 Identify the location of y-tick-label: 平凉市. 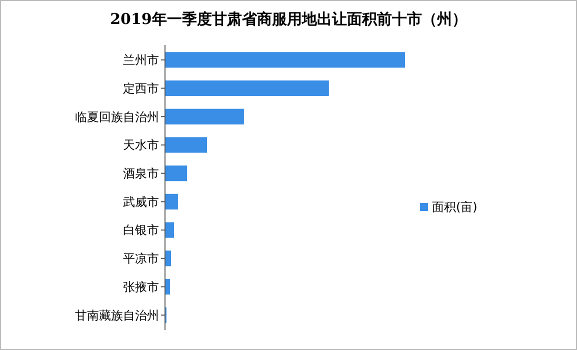
(141, 259).